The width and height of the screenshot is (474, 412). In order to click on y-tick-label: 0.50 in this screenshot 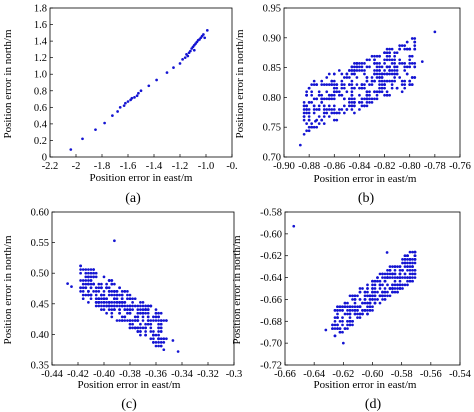, I will do `click(40, 274)`.